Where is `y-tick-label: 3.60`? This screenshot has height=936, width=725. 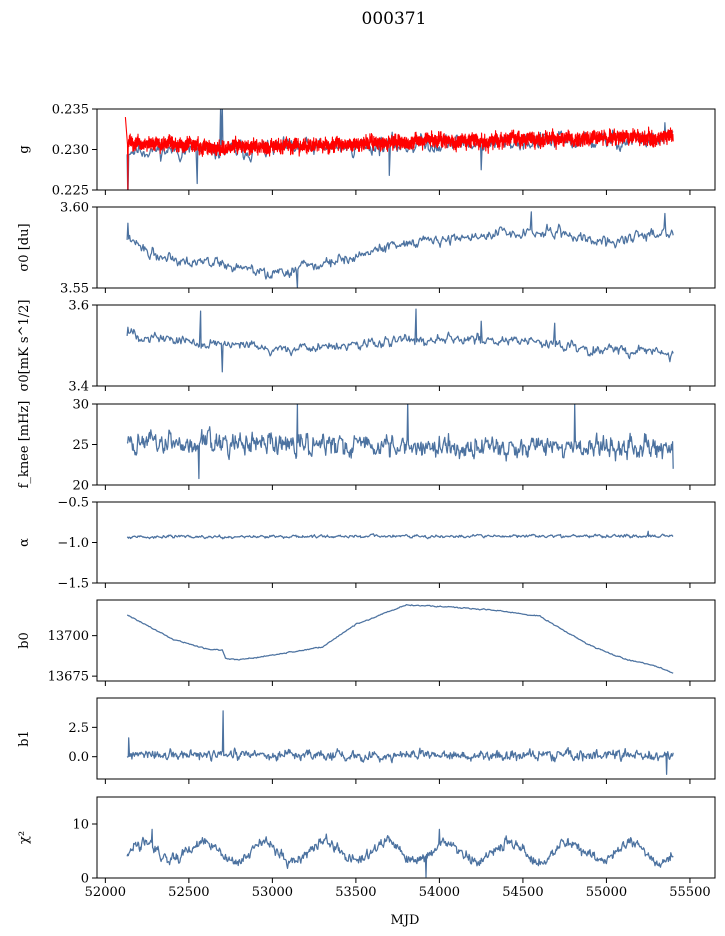 y-tick-label: 3.60 is located at coordinates (74, 208).